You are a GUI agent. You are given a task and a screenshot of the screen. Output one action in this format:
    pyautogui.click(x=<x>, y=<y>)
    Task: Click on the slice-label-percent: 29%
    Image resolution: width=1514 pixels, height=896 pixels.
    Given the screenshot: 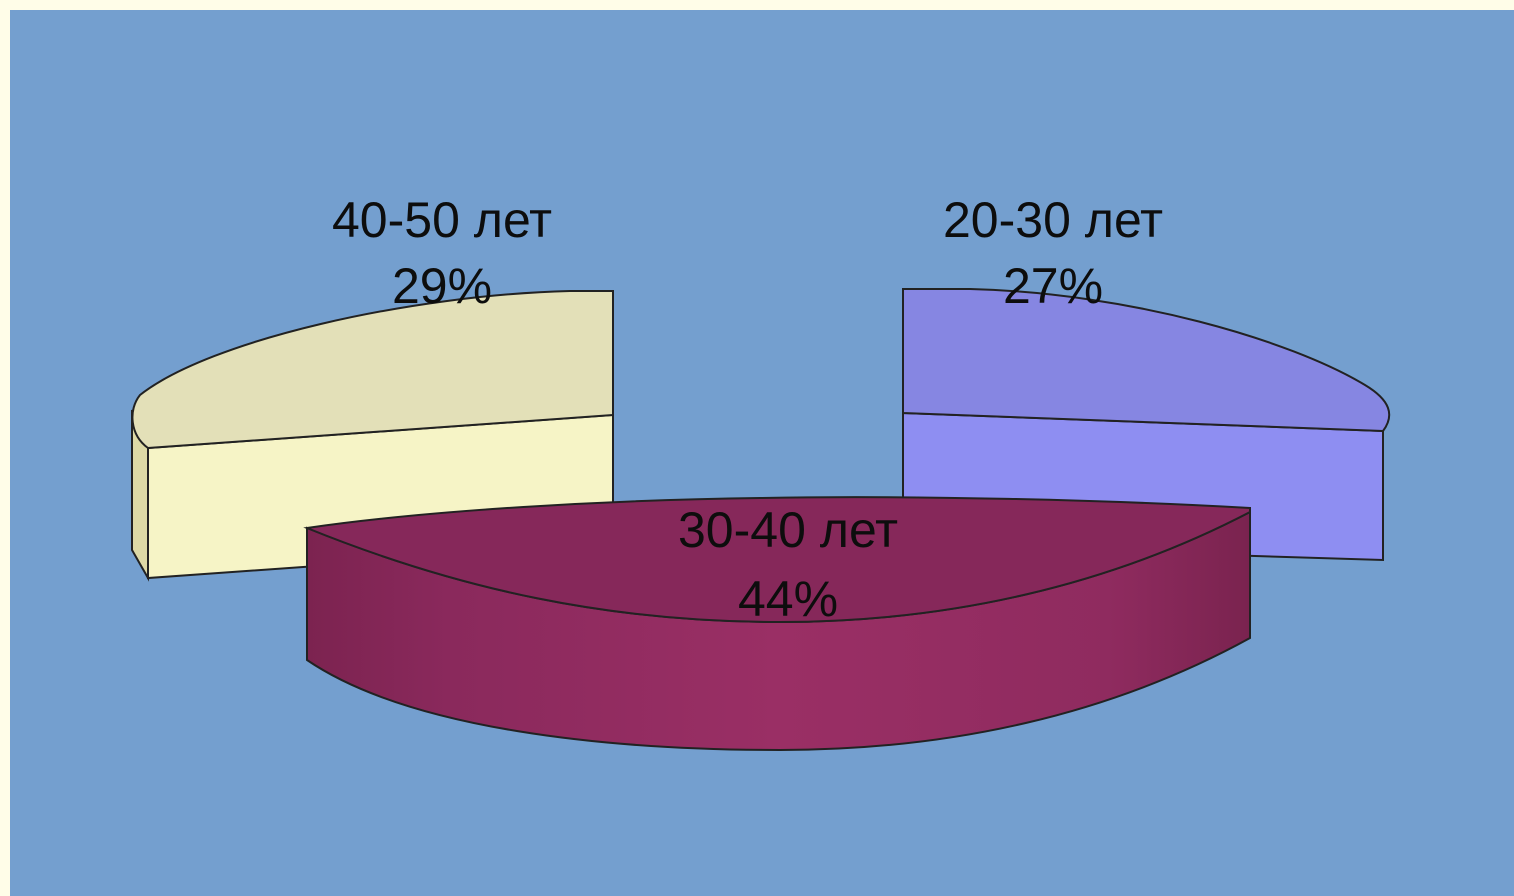 What is the action you would take?
    pyautogui.click(x=442, y=286)
    